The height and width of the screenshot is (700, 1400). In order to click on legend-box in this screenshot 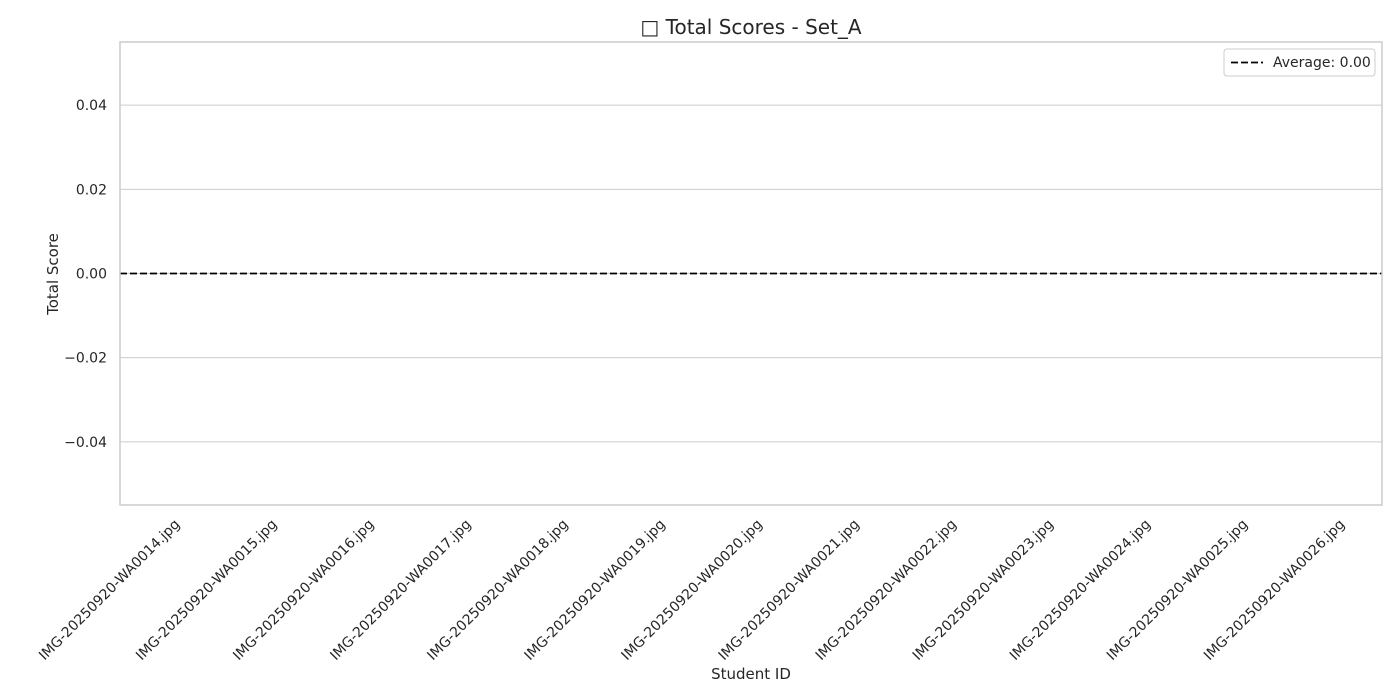, I will do `click(1299, 62)`.